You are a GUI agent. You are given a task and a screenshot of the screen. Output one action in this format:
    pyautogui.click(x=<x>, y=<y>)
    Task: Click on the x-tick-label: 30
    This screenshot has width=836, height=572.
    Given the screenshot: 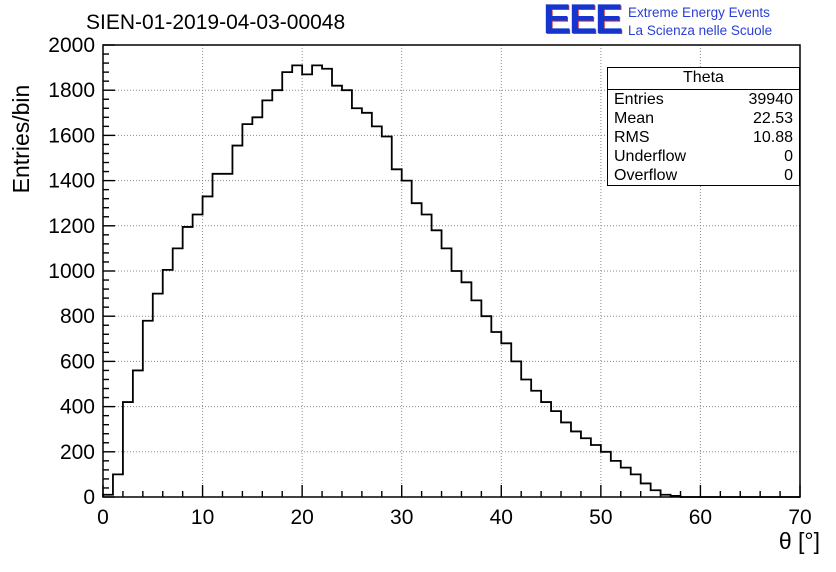 What is the action you would take?
    pyautogui.click(x=401, y=517)
    